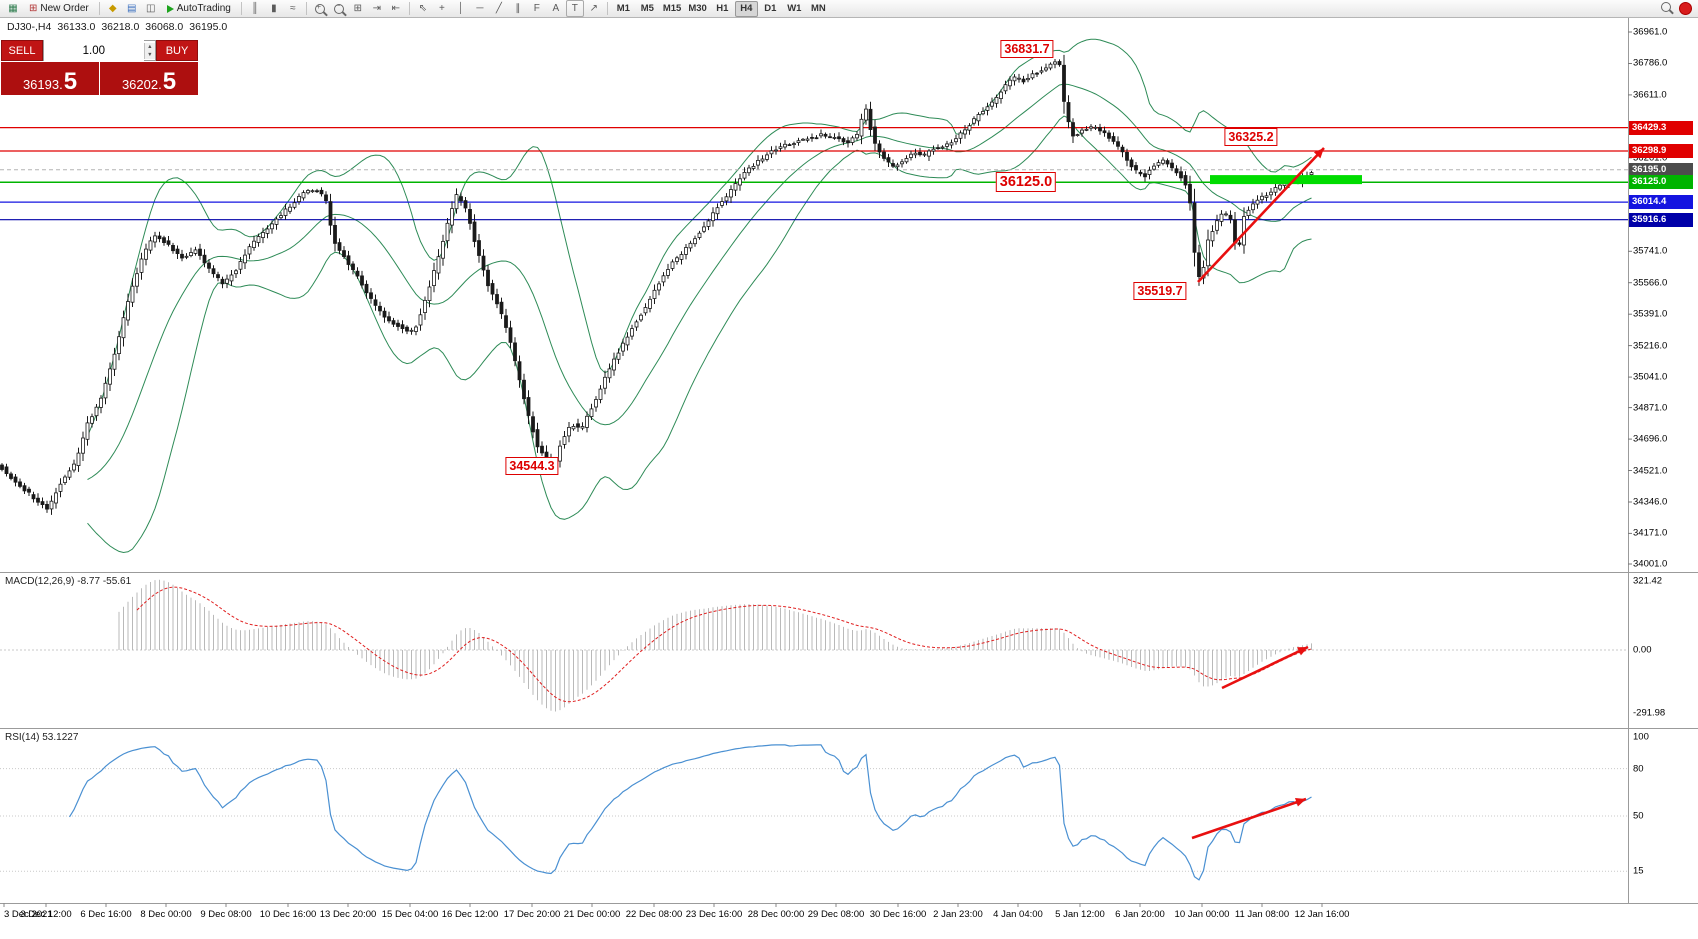  Describe the element at coordinates (293, 8) in the screenshot. I see `line-chart-icon: ≈` at that location.